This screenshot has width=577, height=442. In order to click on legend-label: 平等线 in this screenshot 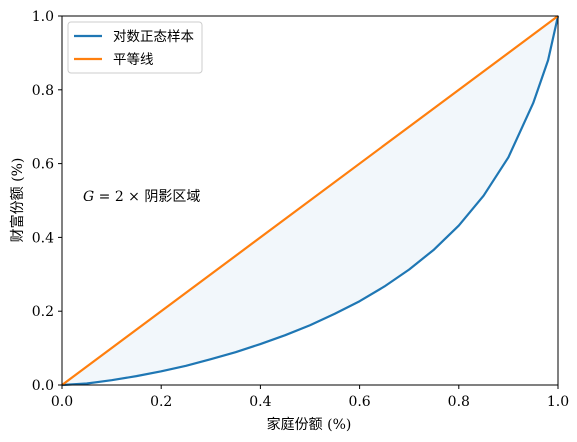, I will do `click(133, 59)`.